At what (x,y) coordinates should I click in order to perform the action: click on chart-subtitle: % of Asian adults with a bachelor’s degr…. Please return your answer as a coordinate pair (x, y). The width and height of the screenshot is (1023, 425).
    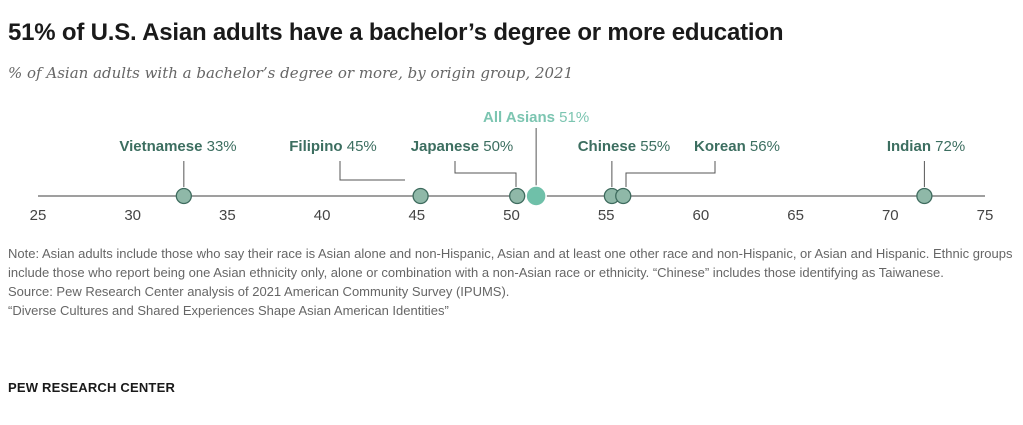
    Looking at the image, I should click on (291, 73).